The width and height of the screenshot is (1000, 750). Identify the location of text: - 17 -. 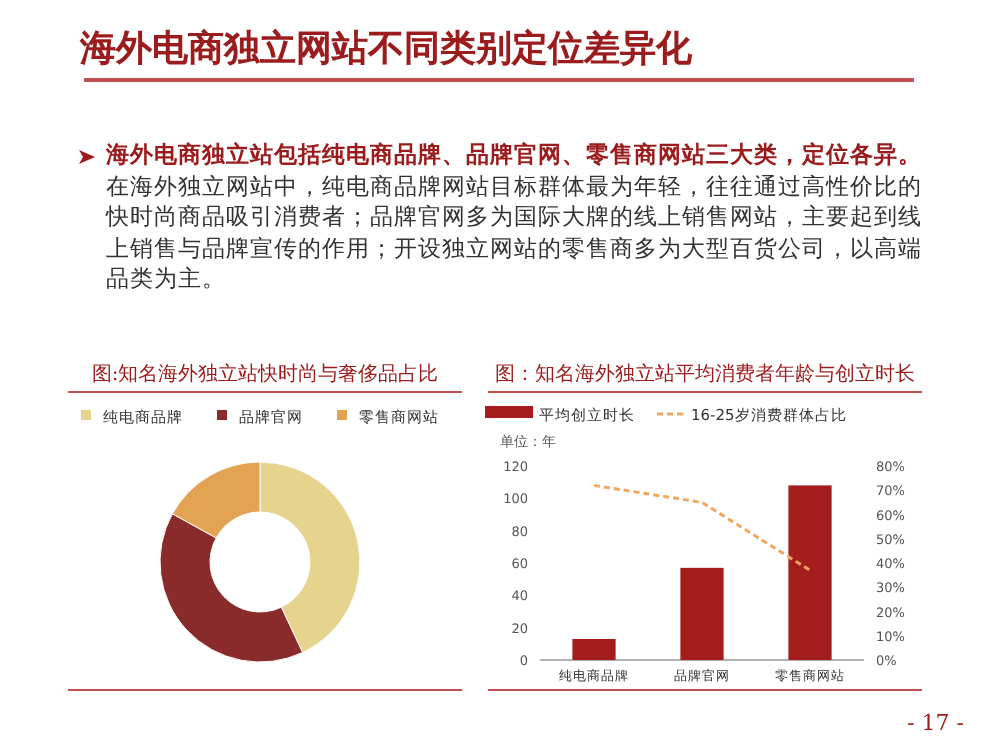
(935, 723).